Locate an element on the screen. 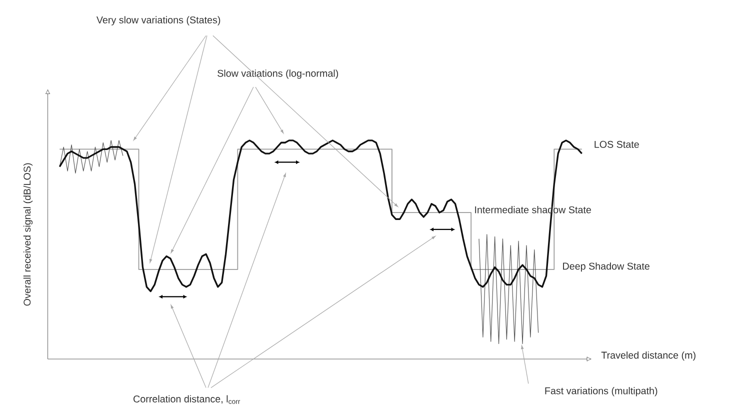 This screenshot has height=407, width=747. text: Correlation distance, l$_{corr}$ is located at coordinates (187, 399).